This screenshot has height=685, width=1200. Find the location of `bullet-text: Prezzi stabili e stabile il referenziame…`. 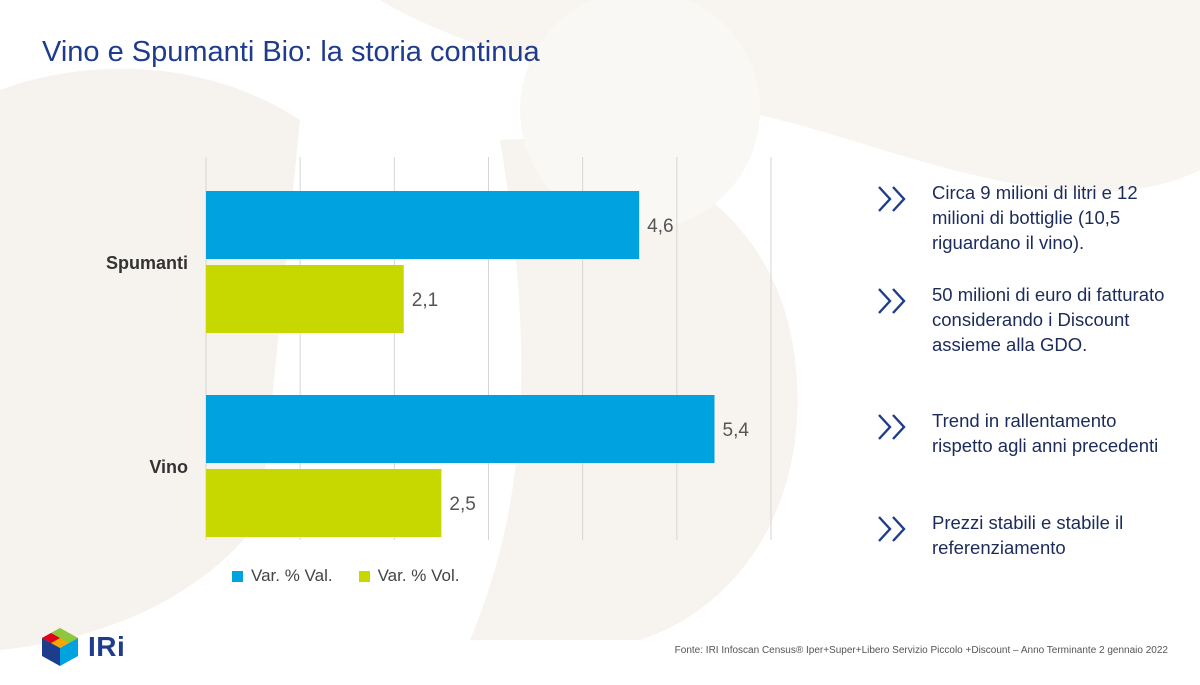

bullet-text: Prezzi stabili e stabile il referenziame… is located at coordinates (1028, 535).